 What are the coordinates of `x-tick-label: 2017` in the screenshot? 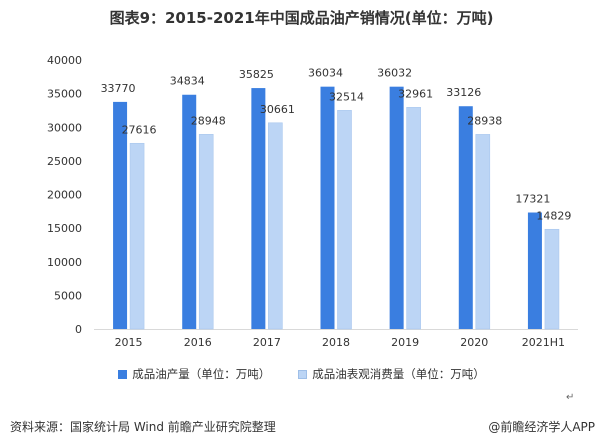 It's located at (267, 342).